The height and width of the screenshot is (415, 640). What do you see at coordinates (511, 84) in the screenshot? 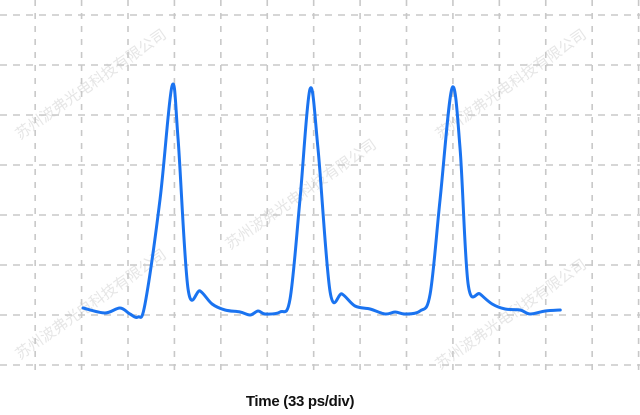
I see `watermark-text: 苏州波弗光电科技有限公司` at bounding box center [511, 84].